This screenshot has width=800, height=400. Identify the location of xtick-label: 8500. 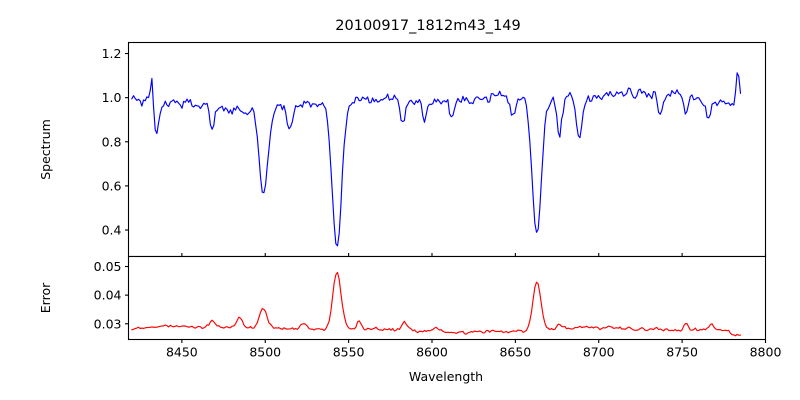
(265, 352).